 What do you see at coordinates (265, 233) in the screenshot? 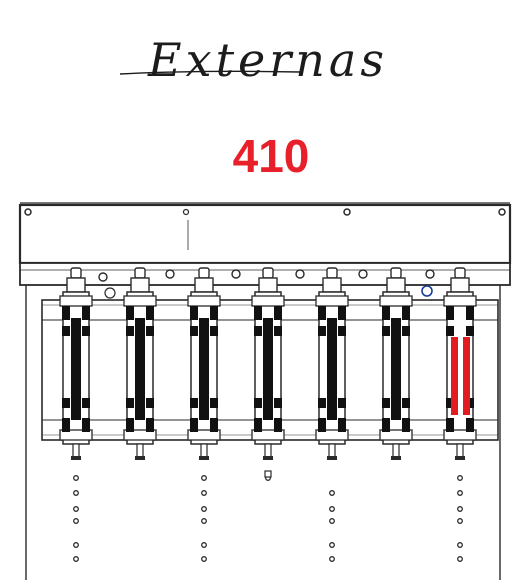
I see `top-cover-panel` at bounding box center [265, 233].